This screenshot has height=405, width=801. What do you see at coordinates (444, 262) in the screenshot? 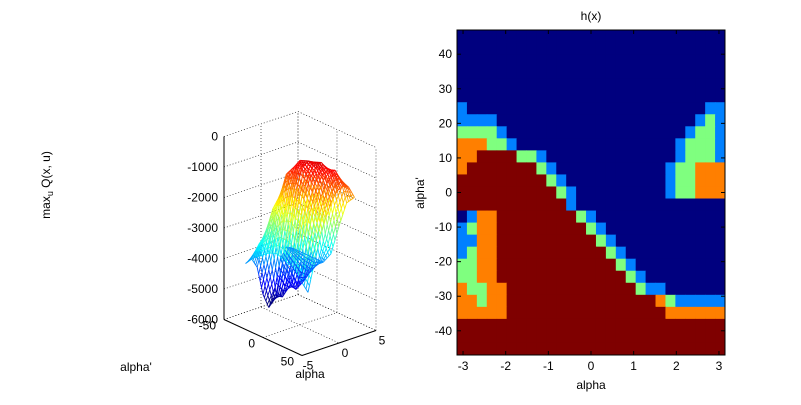
I see `heatmap-ytick-label: -20` at bounding box center [444, 262].